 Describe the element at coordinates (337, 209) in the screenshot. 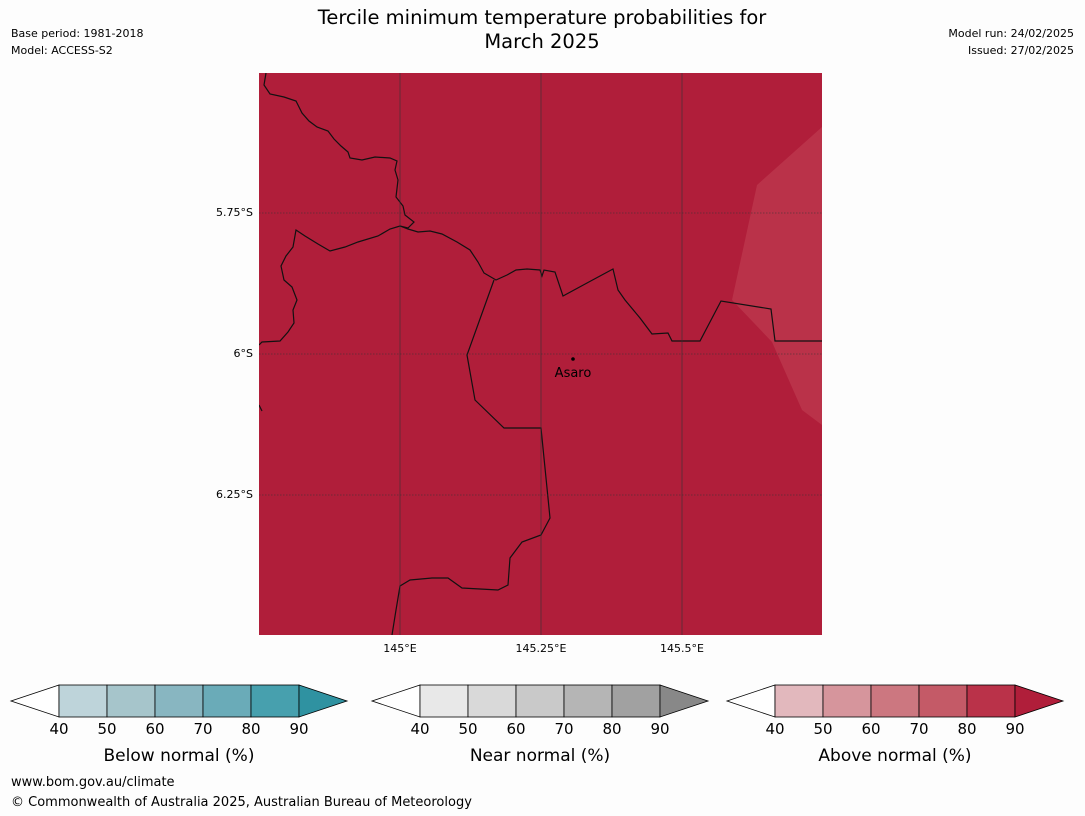

I see `border-west` at that location.